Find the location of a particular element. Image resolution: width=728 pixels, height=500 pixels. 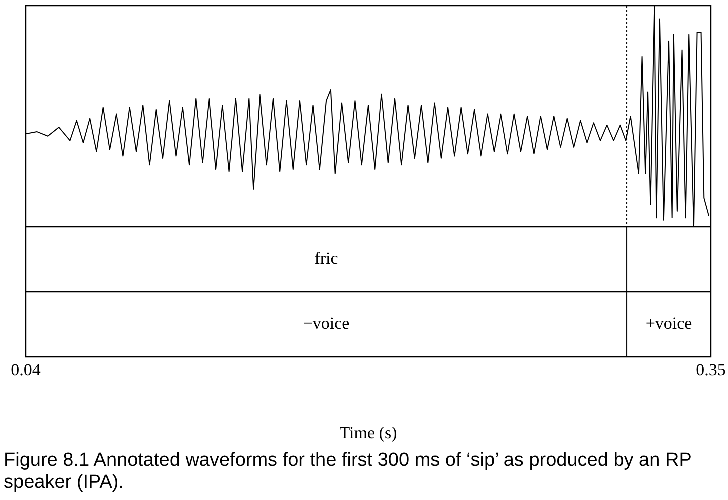

text: +voice is located at coordinates (669, 323).